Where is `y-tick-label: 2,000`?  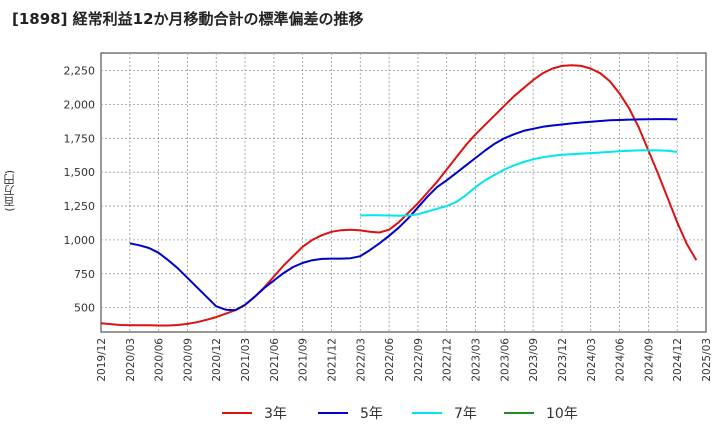 y-tick-label: 2,000 is located at coordinates (80, 104).